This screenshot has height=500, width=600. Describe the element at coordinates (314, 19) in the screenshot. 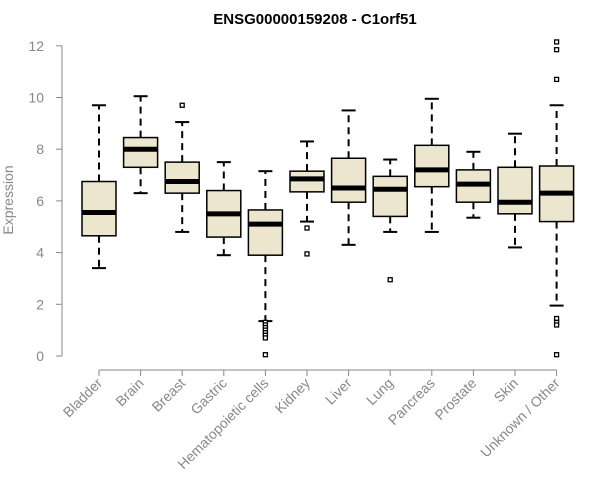

I see `chart-title: ENSG00000159208 - C1orf51` at that location.